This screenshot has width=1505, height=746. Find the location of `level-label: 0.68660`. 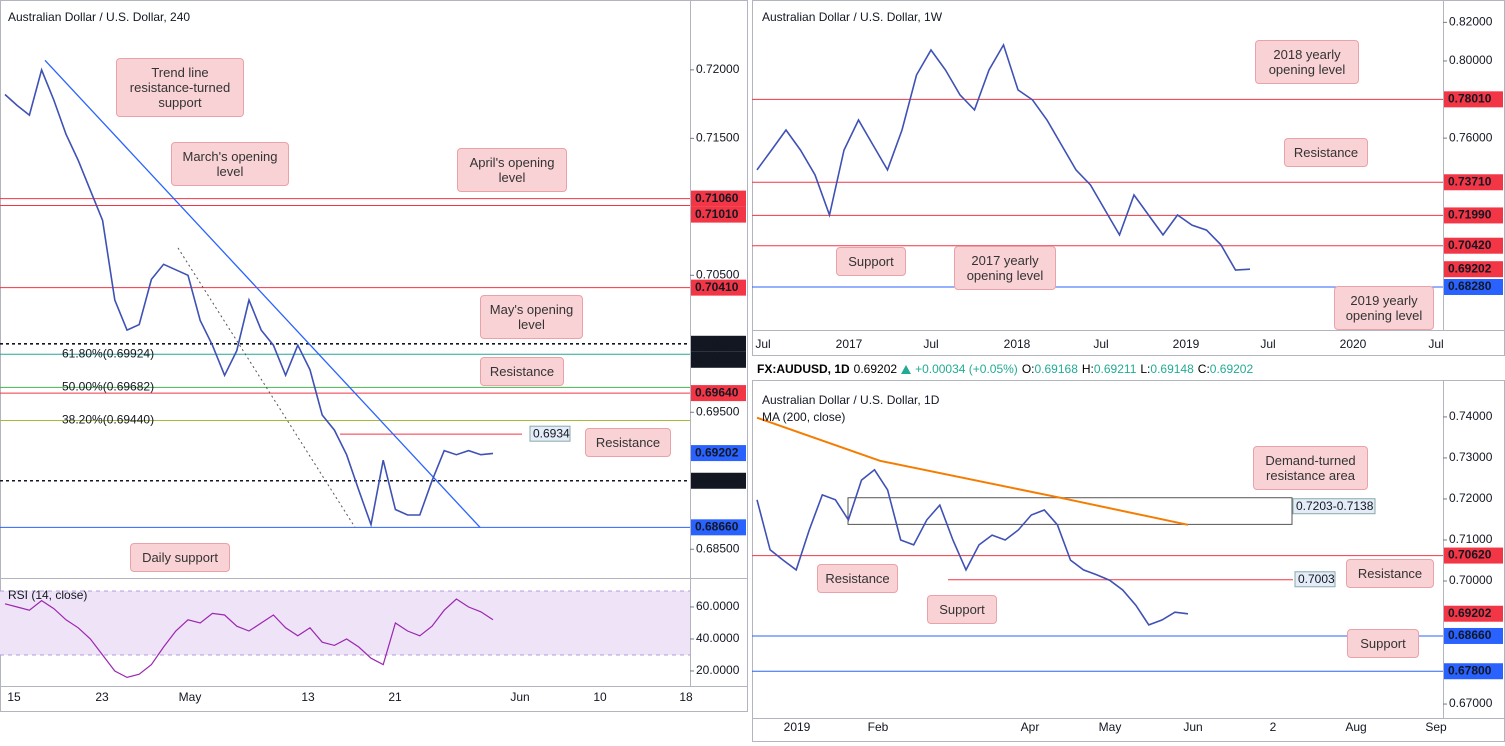

level-label: 0.68660 is located at coordinates (1470, 635).